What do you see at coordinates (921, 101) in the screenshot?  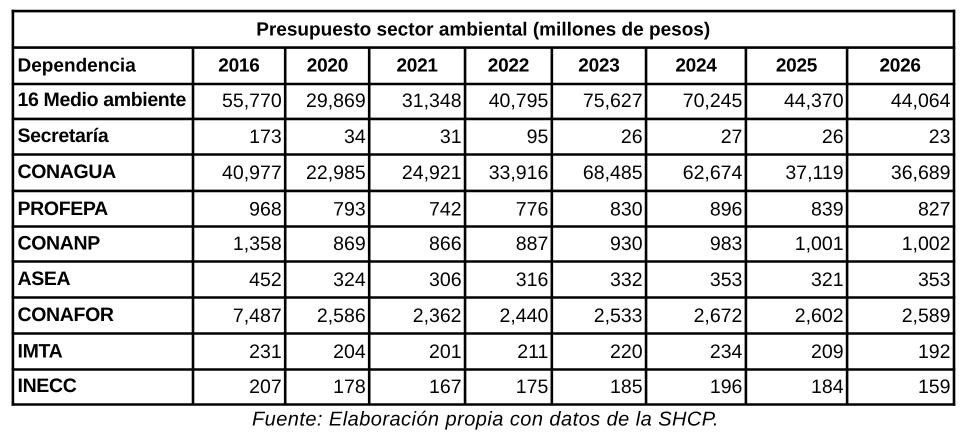 I see `svg-text: 44,064` at bounding box center [921, 101].